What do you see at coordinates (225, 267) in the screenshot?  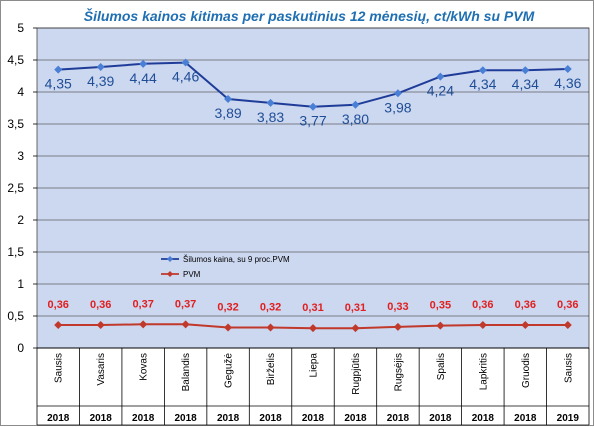 I see `legend: Šilumos kaina, su 9 proc.PVM PVM` at bounding box center [225, 267].